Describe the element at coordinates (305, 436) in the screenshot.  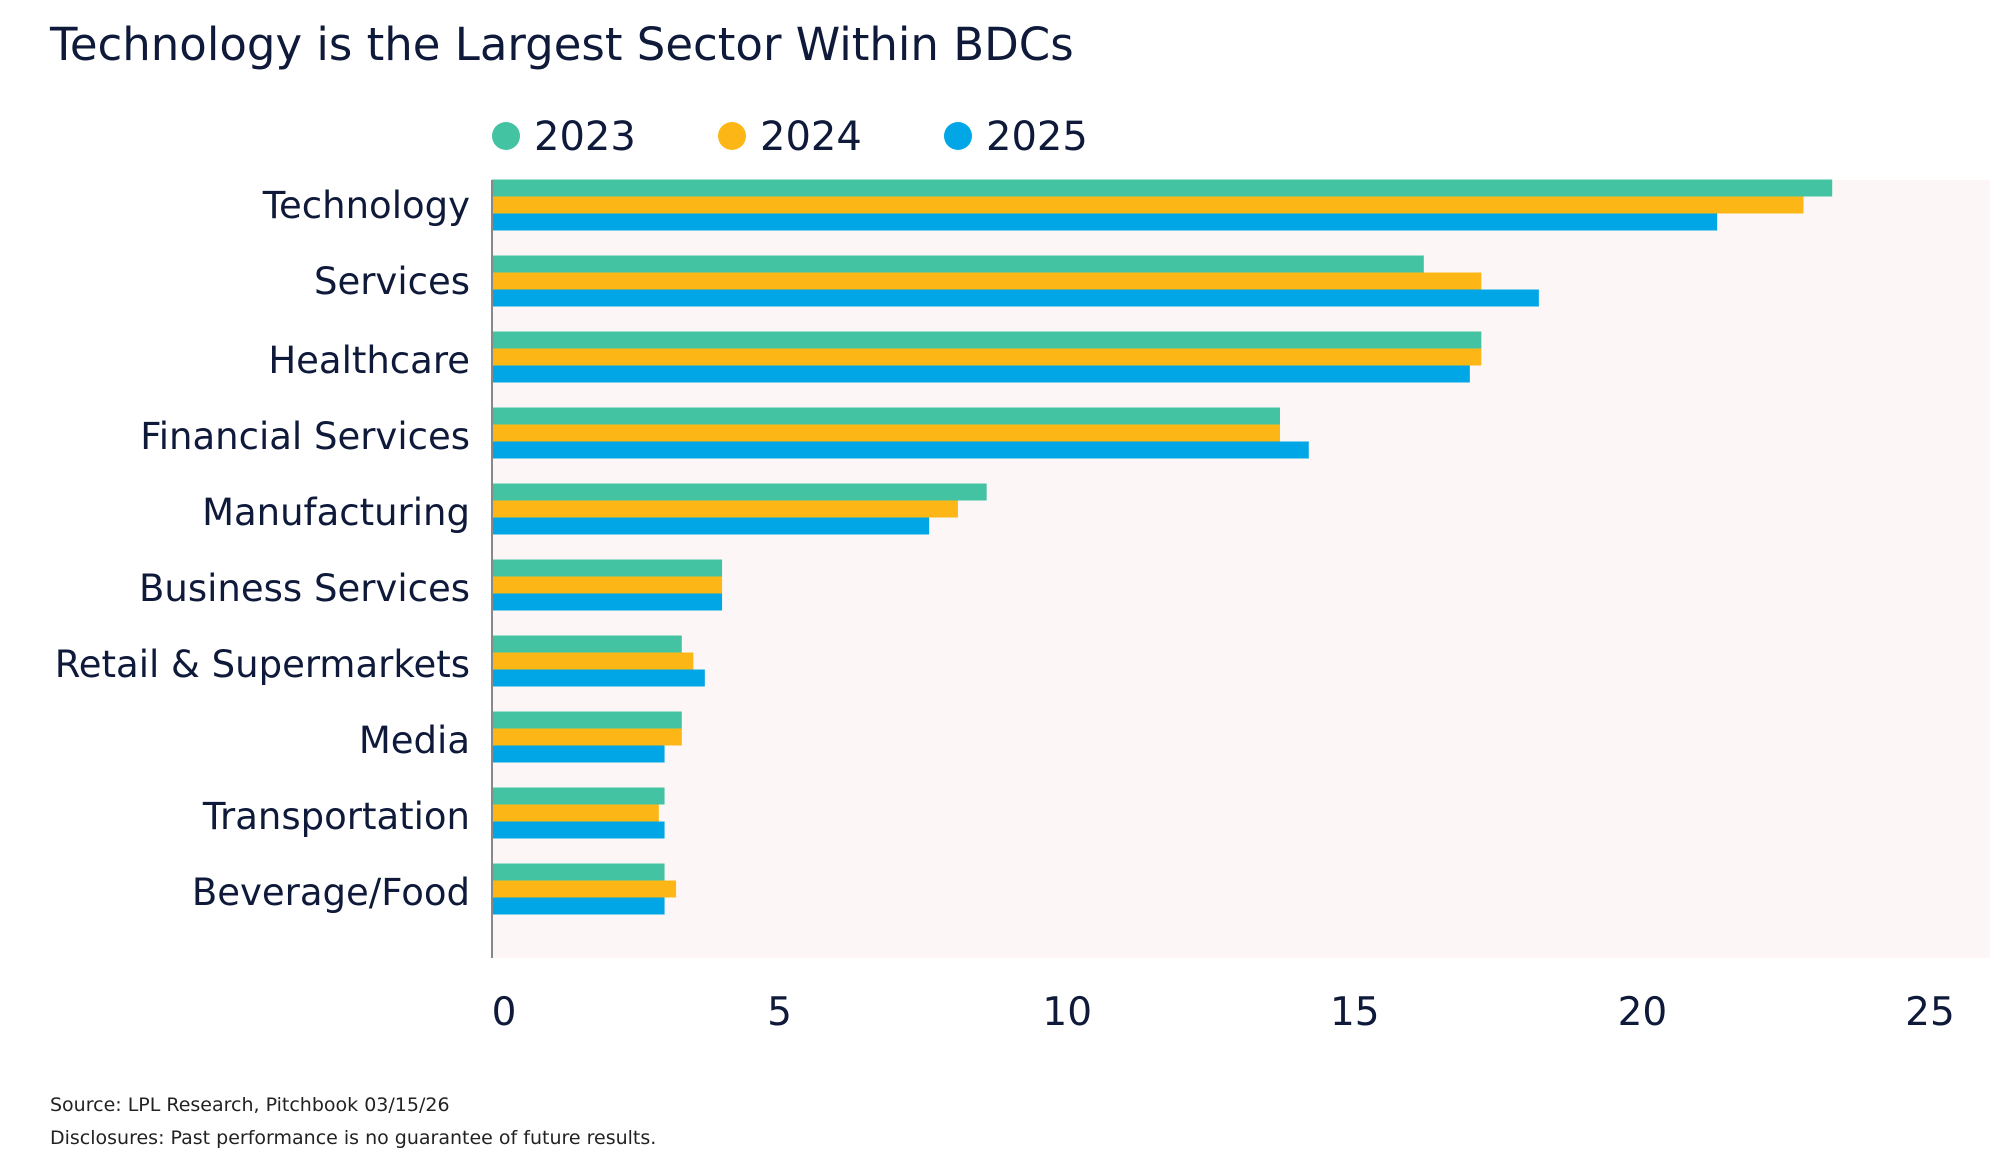
I see `category-label: Financial Services` at that location.